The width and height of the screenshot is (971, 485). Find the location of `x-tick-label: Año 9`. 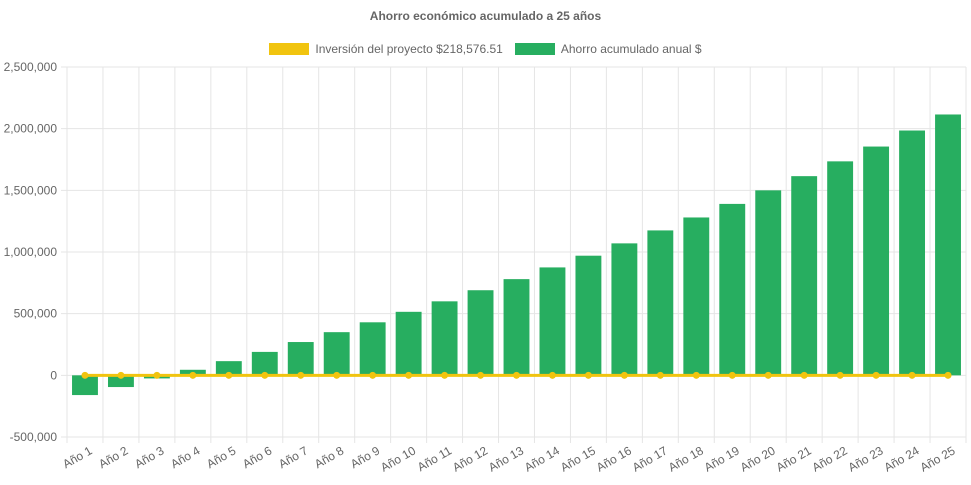

x-tick-label: Año 9 is located at coordinates (365, 457).